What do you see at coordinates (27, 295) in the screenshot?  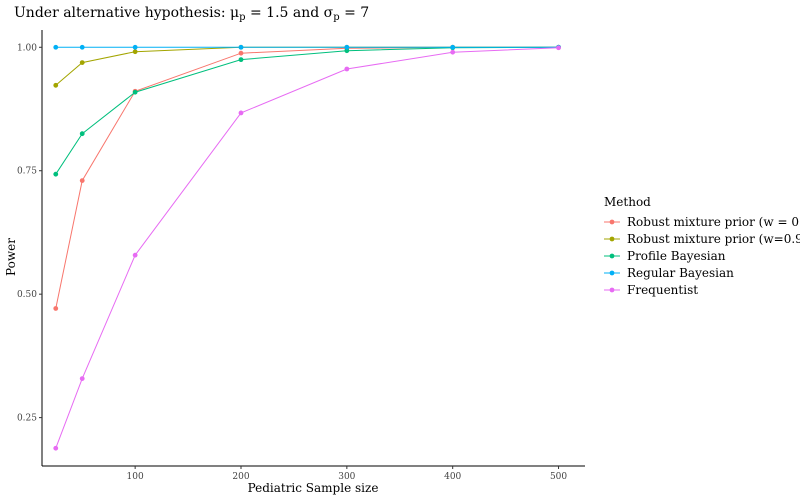 I see `y-tick-label: 0.50` at bounding box center [27, 295].